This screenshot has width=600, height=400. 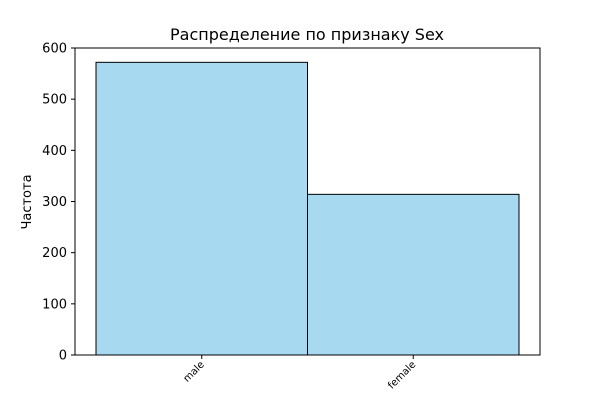 What do you see at coordinates (54, 151) in the screenshot?
I see `y-tick-label: 400` at bounding box center [54, 151].